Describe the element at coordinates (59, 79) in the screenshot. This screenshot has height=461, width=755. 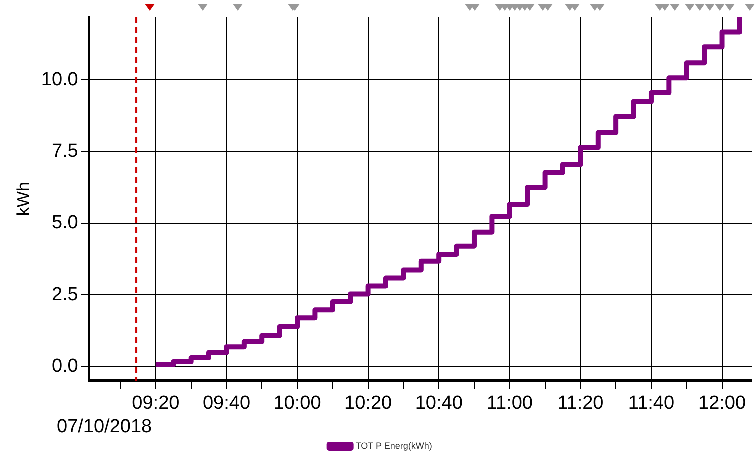
I see `y-tick-label: 10.0` at that location.